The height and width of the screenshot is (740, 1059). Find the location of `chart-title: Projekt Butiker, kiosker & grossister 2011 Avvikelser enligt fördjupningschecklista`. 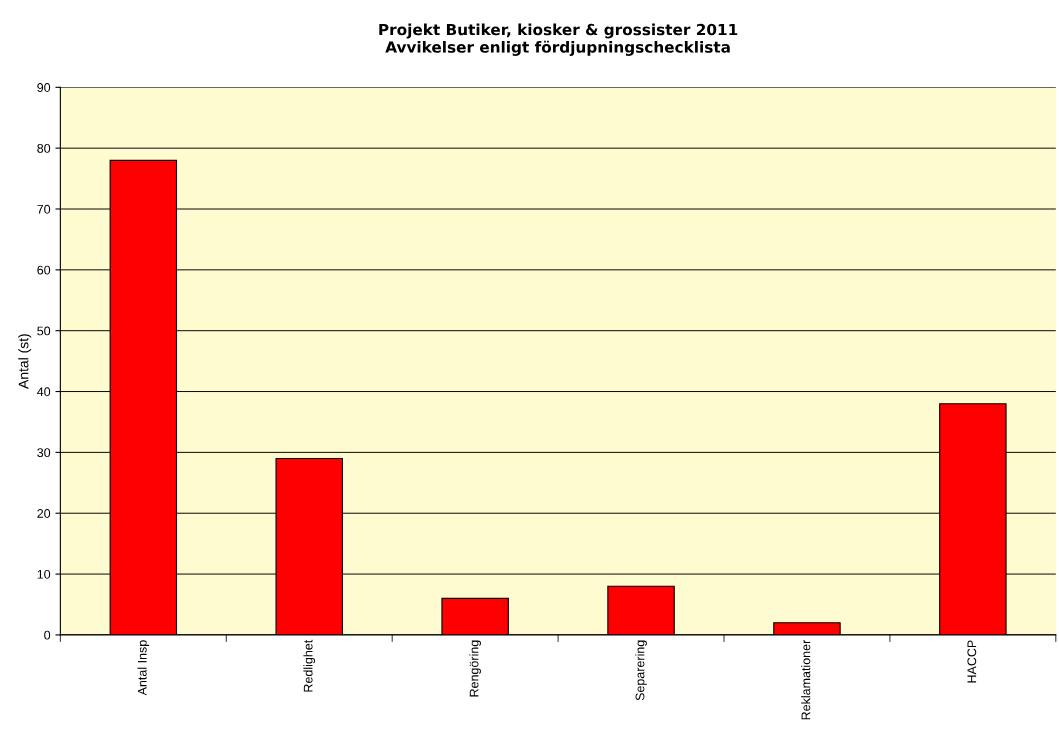

chart-title: Projekt Butiker, kiosker & grossister 2011 Avvikelser enligt fördjupningschecklista is located at coordinates (558, 39).